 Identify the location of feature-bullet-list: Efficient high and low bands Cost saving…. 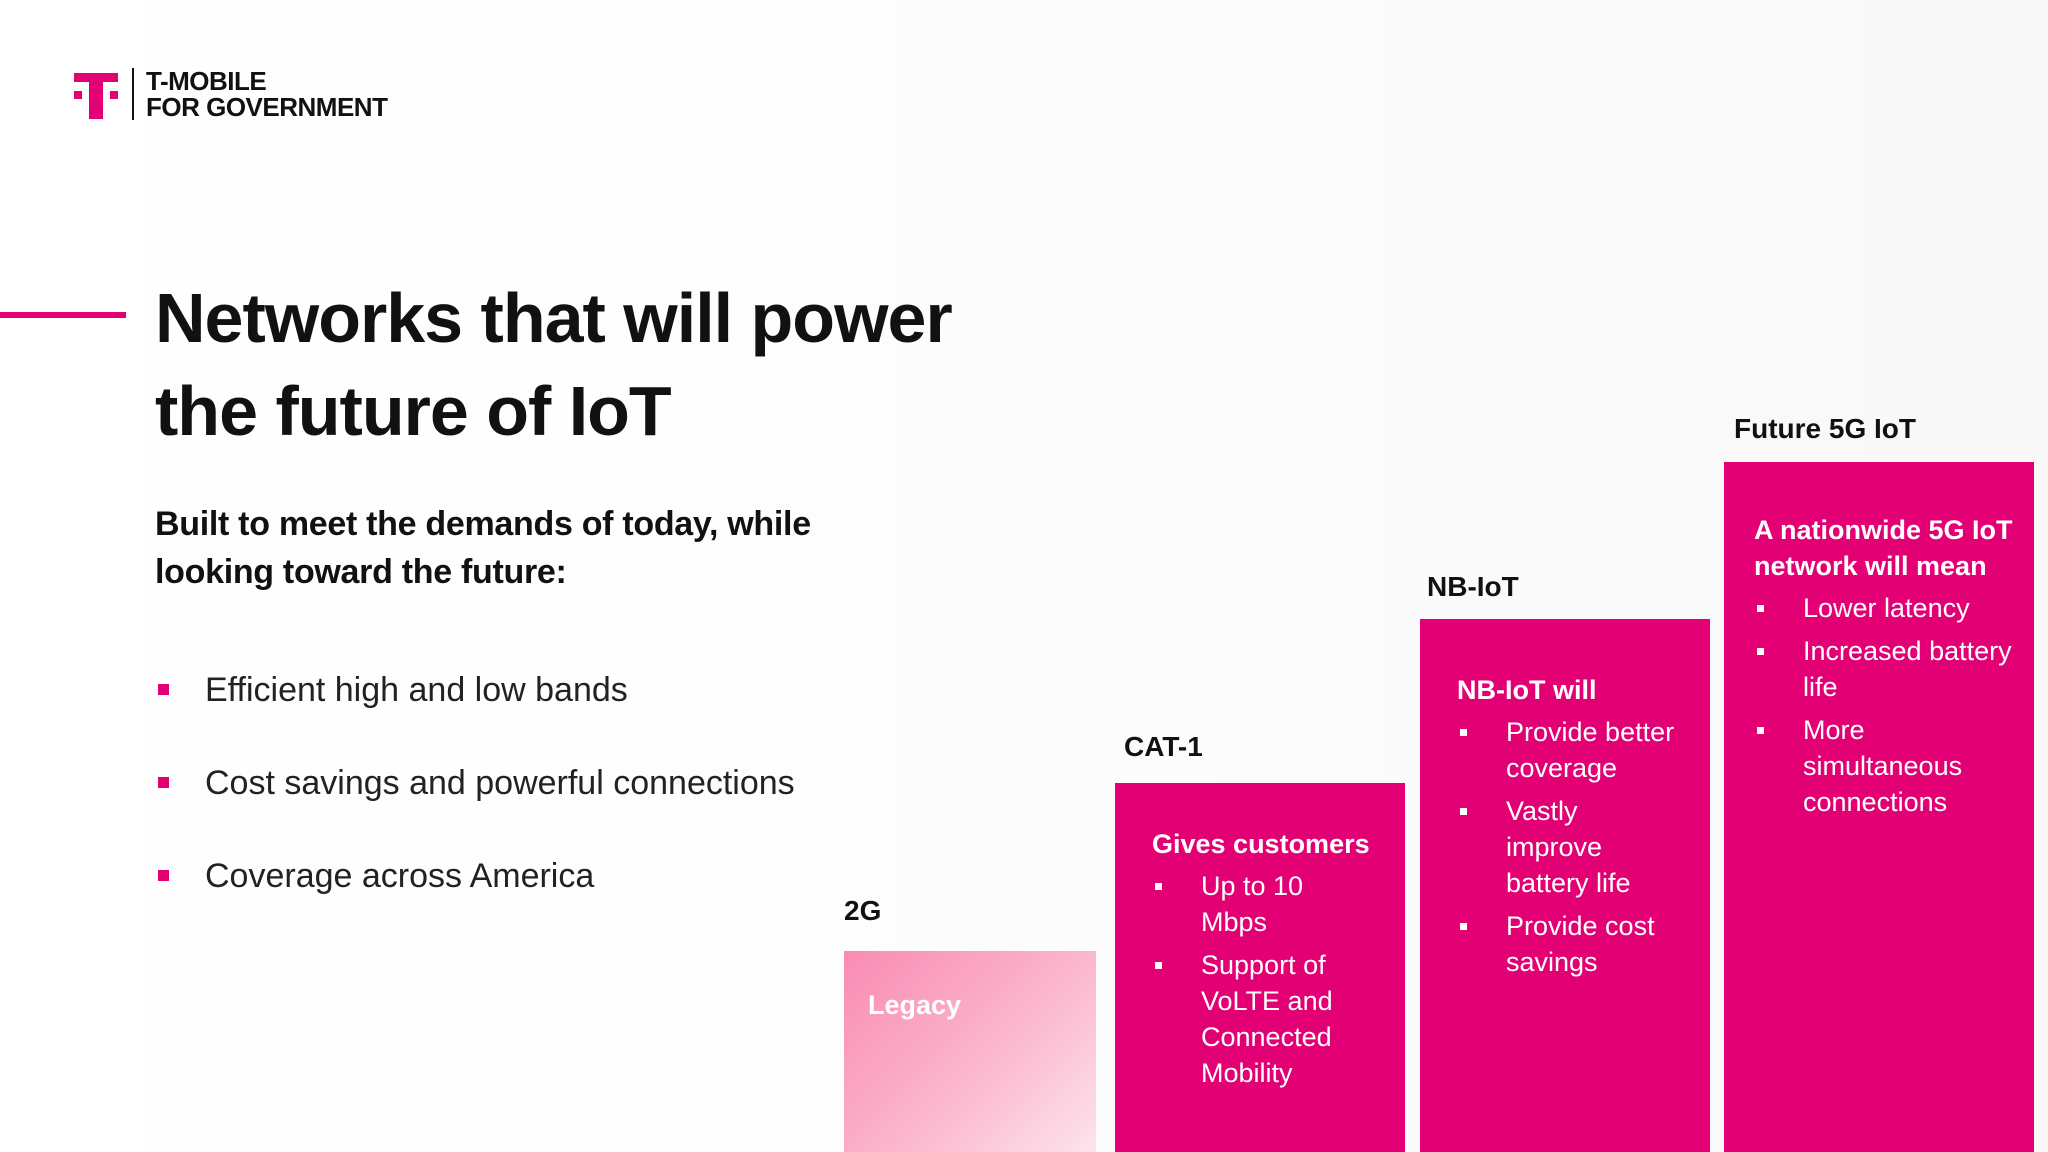
(475, 807).